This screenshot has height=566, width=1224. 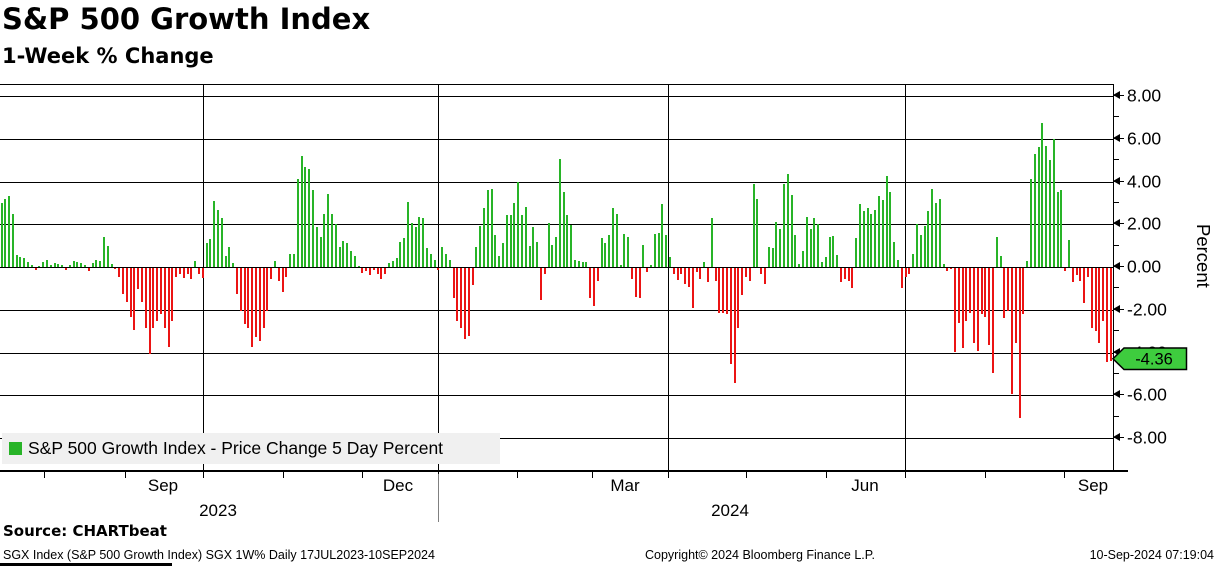 What do you see at coordinates (203, 278) in the screenshot?
I see `gridline-v` at bounding box center [203, 278].